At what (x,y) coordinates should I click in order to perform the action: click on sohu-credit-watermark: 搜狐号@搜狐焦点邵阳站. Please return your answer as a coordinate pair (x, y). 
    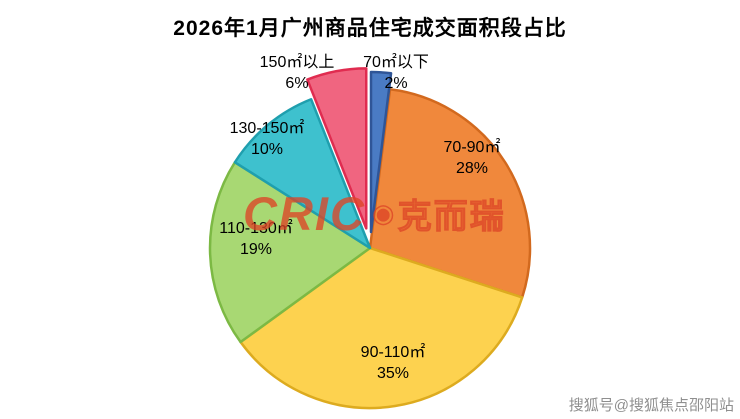
    Looking at the image, I should click on (651, 405).